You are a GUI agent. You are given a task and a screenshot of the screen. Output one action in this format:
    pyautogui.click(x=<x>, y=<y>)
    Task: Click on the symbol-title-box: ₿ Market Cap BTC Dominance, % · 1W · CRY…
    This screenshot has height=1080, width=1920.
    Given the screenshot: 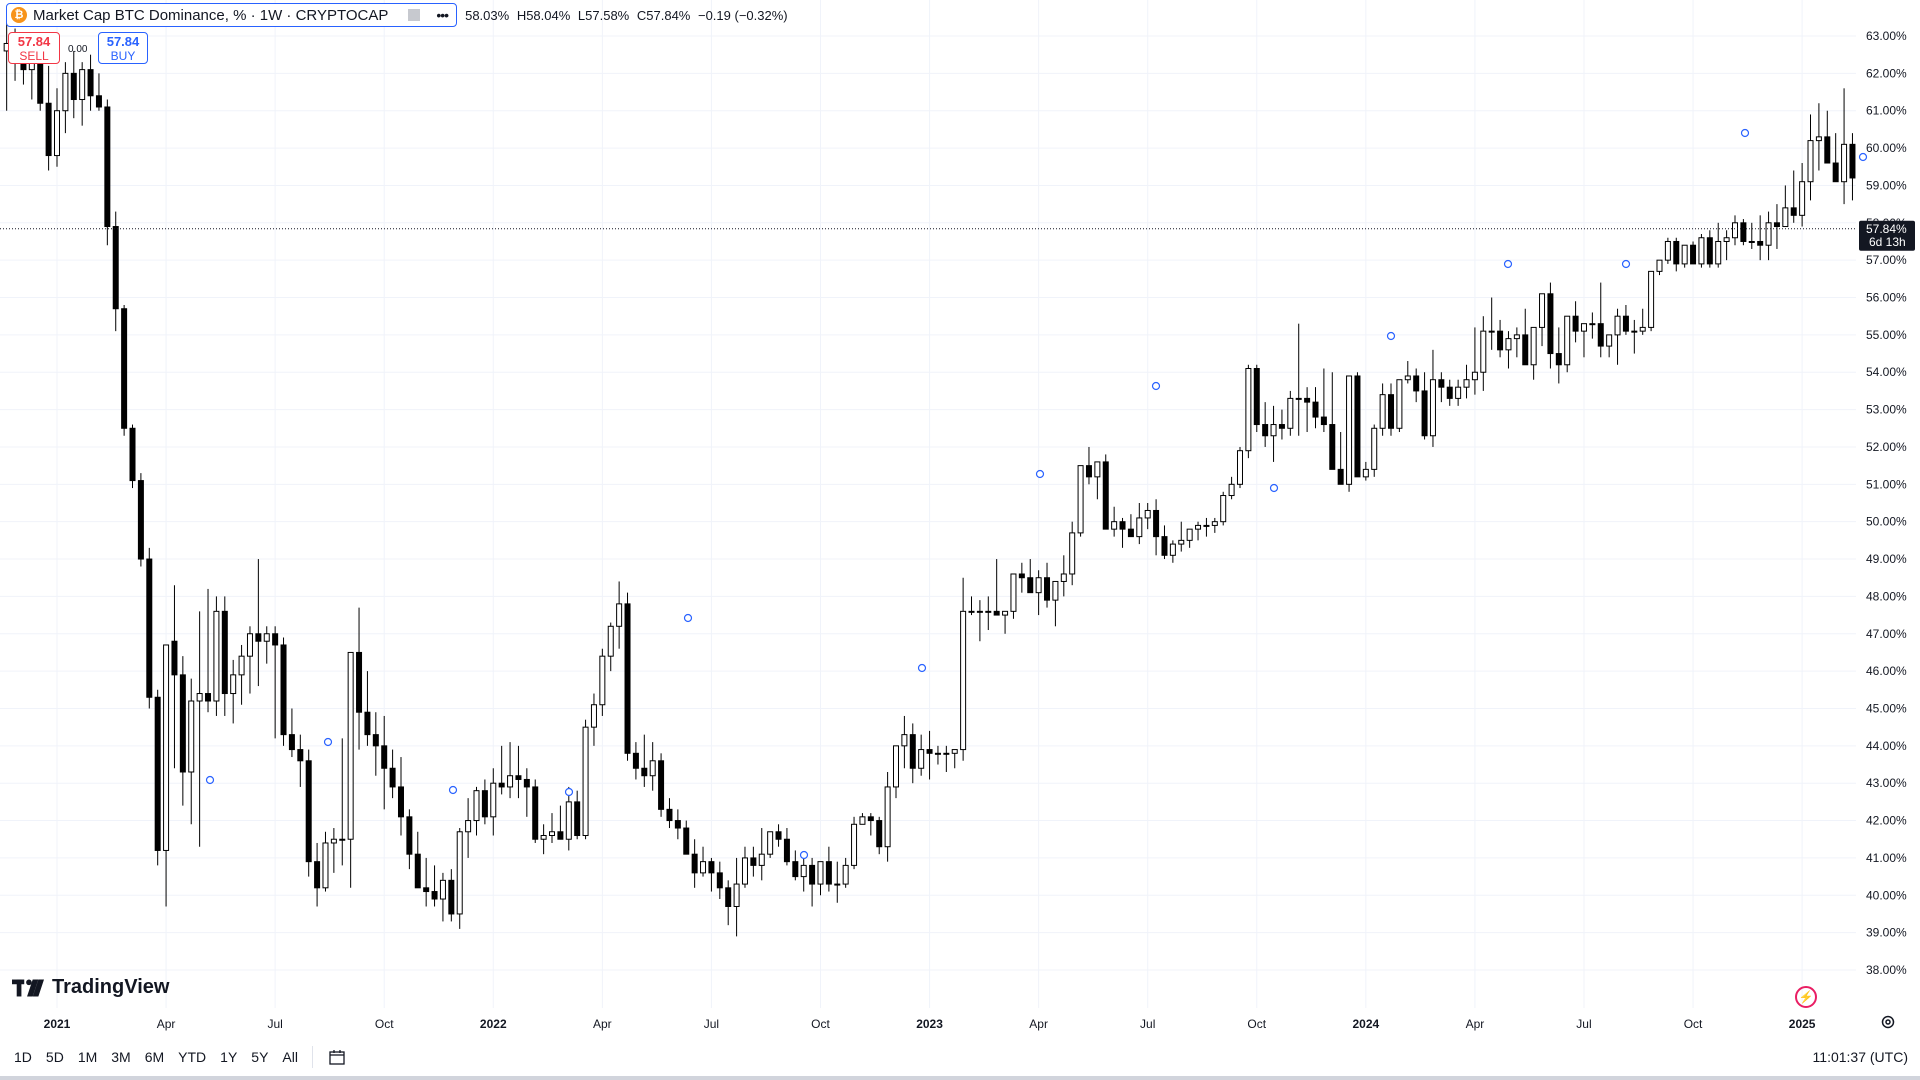 What is the action you would take?
    pyautogui.click(x=232, y=15)
    